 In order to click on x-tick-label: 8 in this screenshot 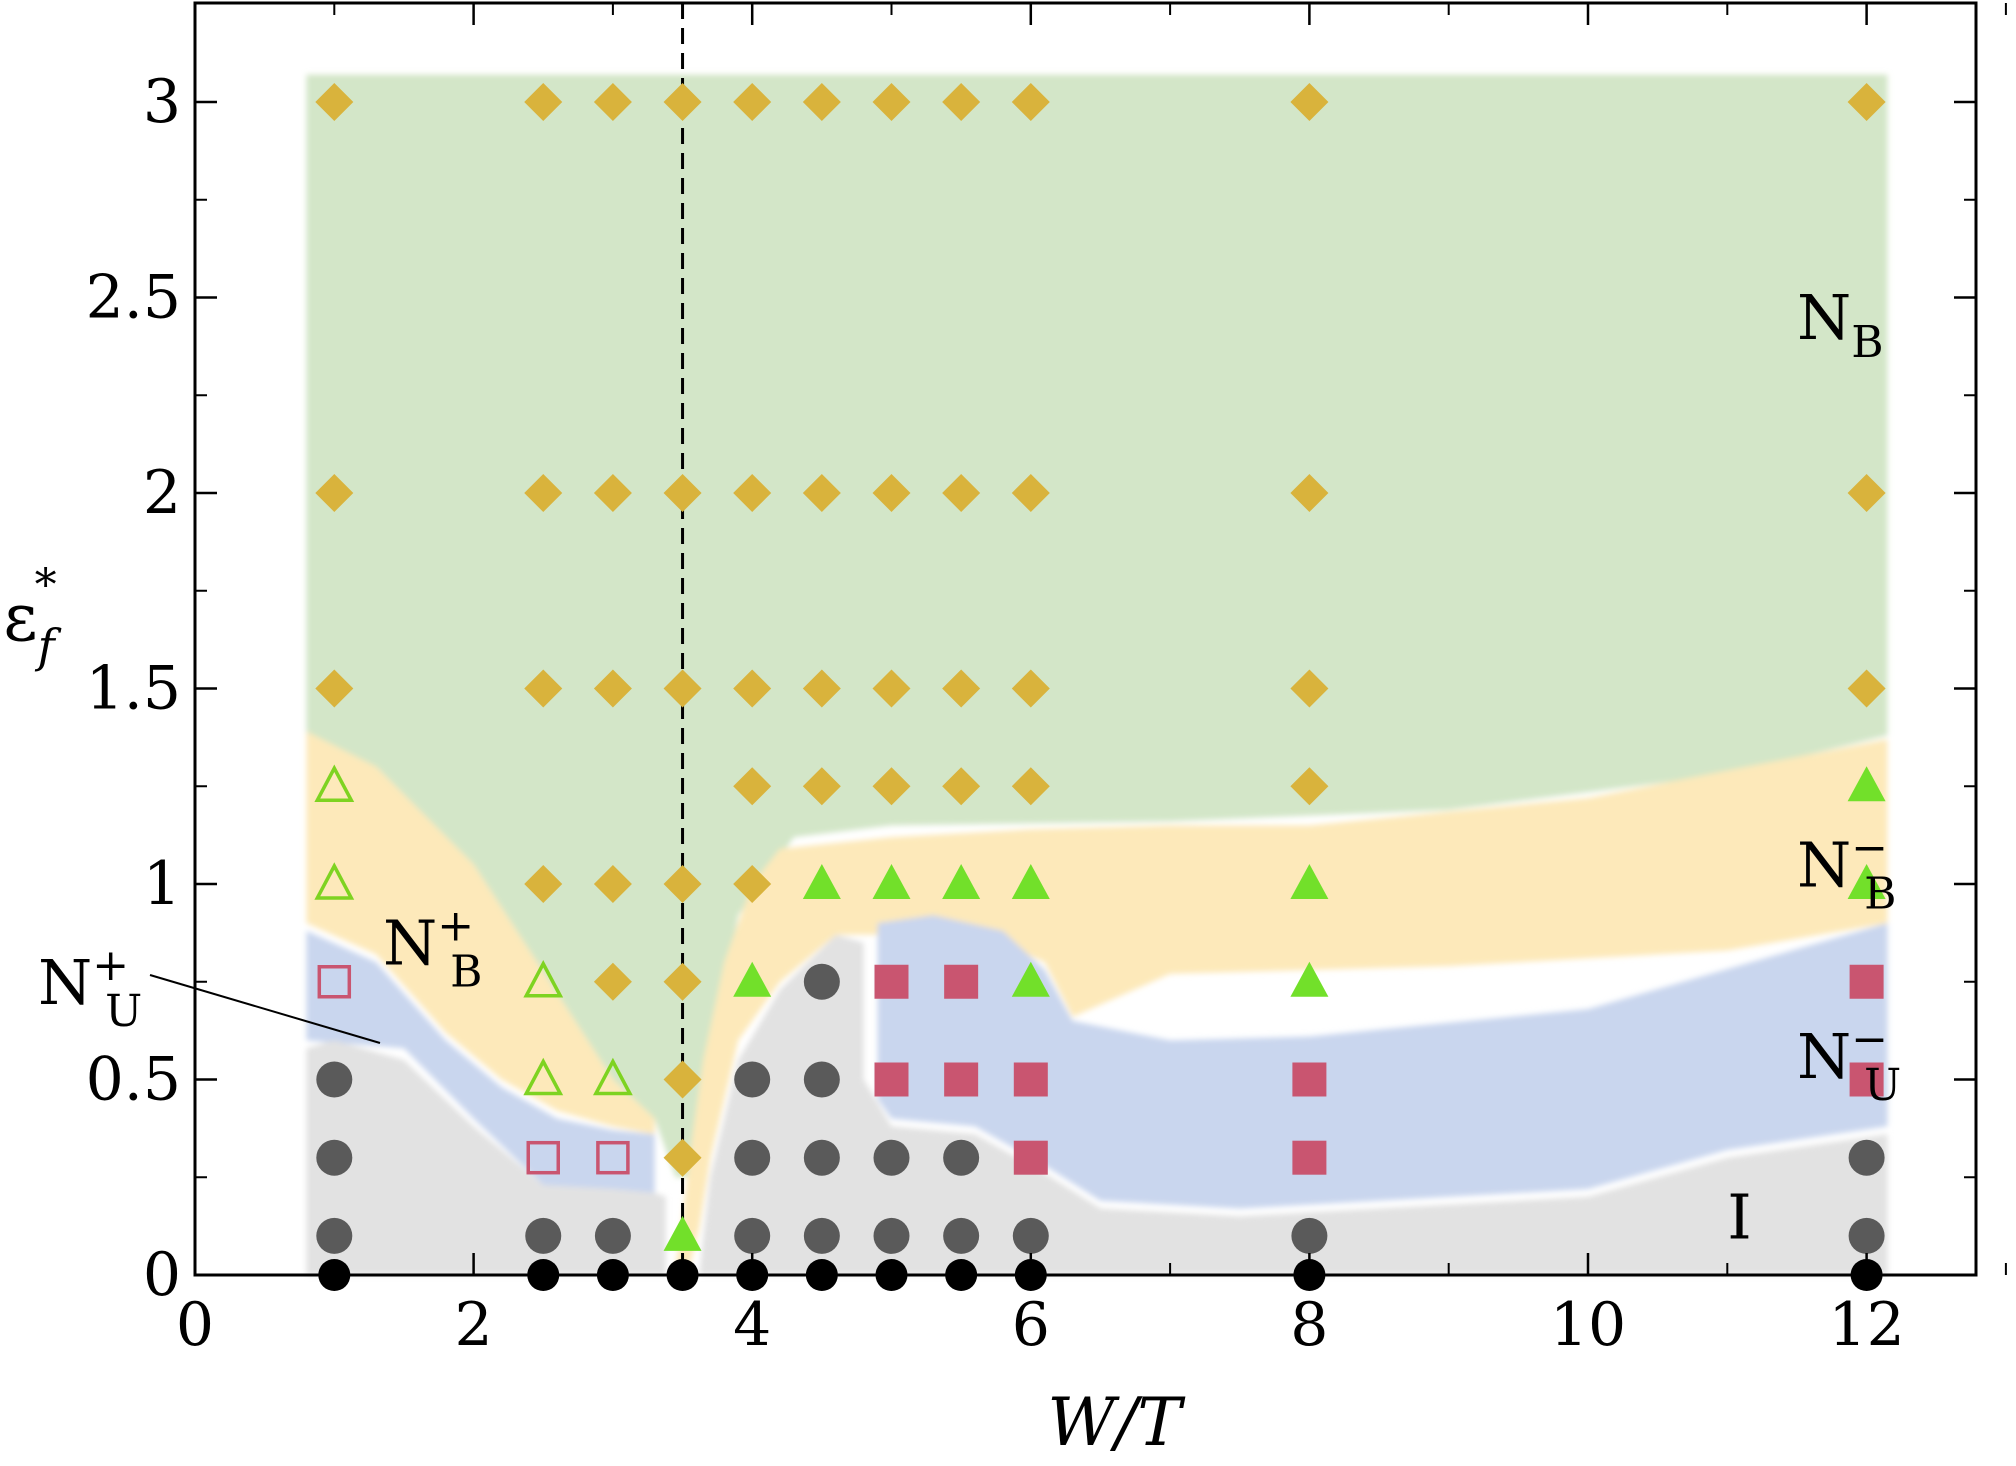, I will do `click(1309, 1325)`.